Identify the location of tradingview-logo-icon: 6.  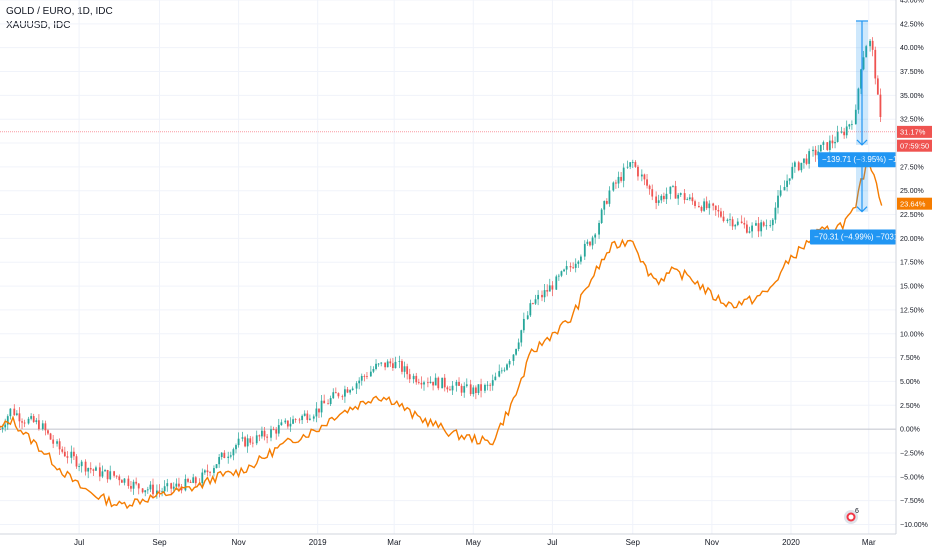
(852, 516).